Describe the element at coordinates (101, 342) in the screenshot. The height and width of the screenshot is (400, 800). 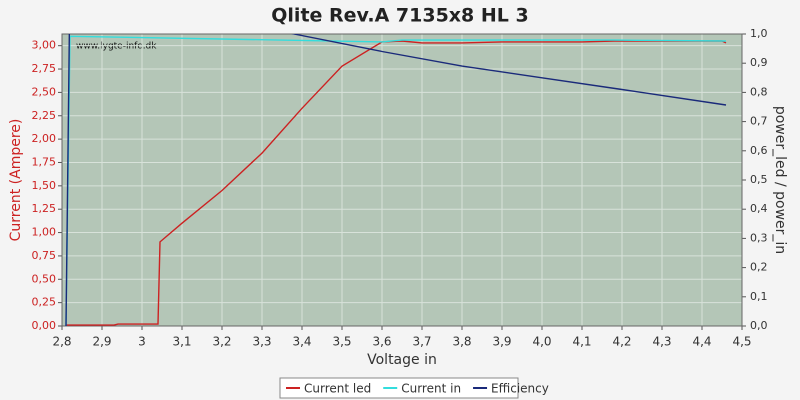
I see `x-tick-label: 2,9` at that location.